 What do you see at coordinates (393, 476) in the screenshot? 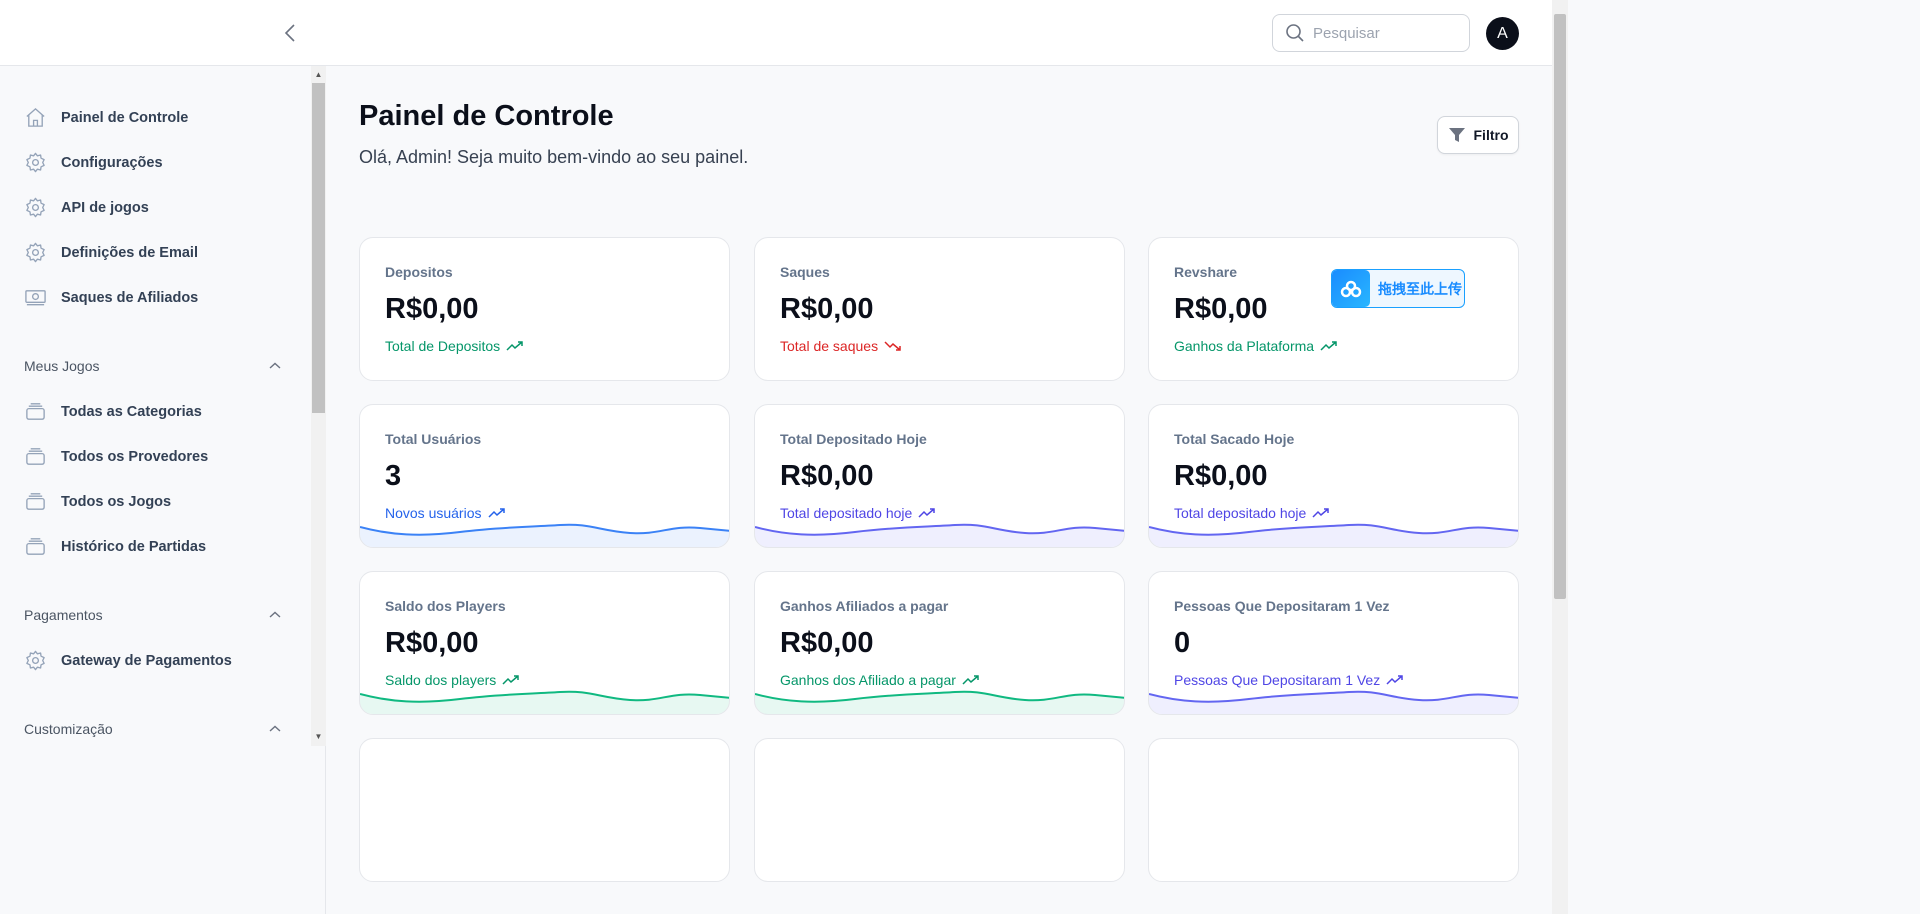
I see `stat-value: 3` at bounding box center [393, 476].